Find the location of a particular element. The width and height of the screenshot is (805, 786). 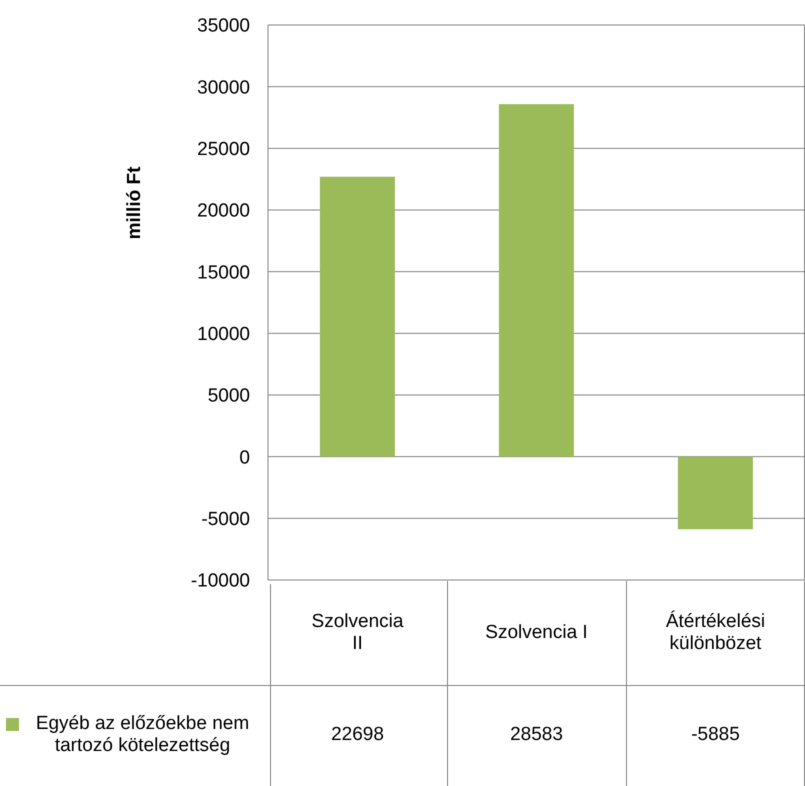

legend-label: Egyéb az előzőekbe nem tartozó kötelezettség is located at coordinates (142, 735).